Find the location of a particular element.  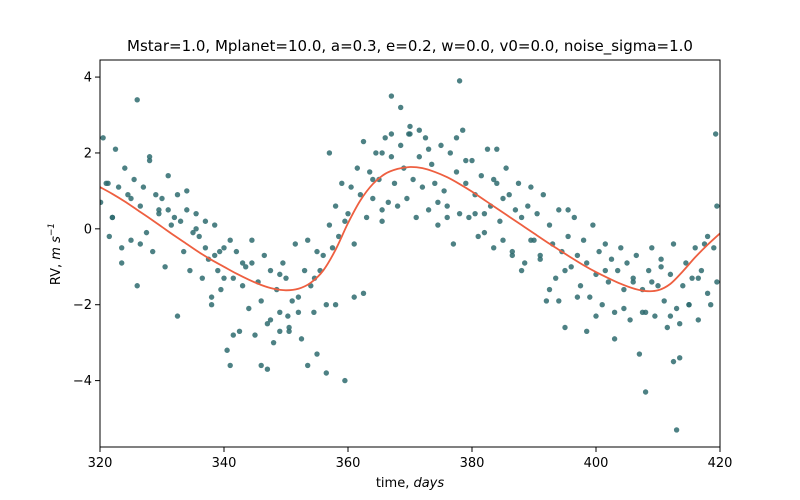

x-tick-label: 340 is located at coordinates (224, 463).